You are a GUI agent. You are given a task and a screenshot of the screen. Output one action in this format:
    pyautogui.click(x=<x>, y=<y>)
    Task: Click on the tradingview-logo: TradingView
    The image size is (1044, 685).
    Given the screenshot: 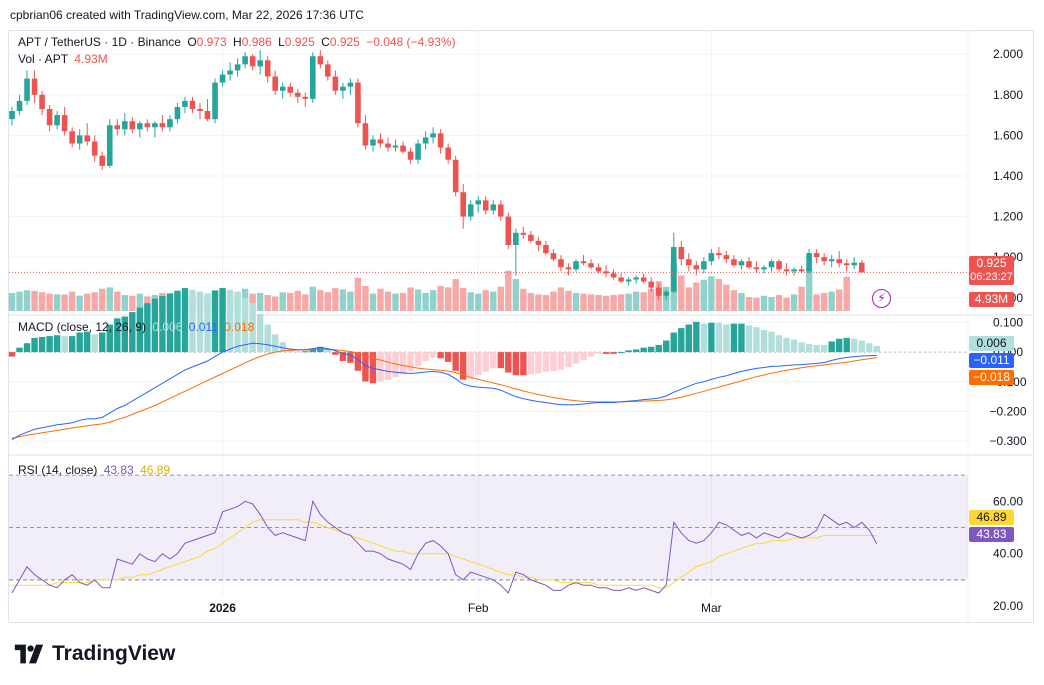 What is the action you would take?
    pyautogui.click(x=93, y=654)
    